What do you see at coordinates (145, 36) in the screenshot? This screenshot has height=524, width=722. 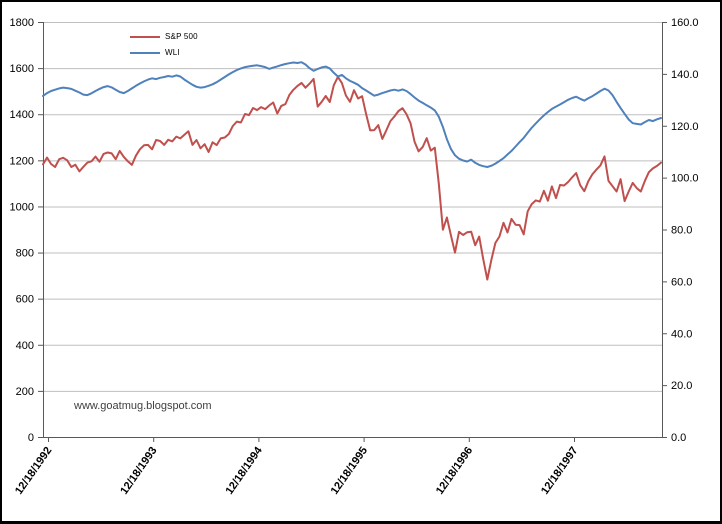 I see `legend-line-swatch-sp500` at bounding box center [145, 36].